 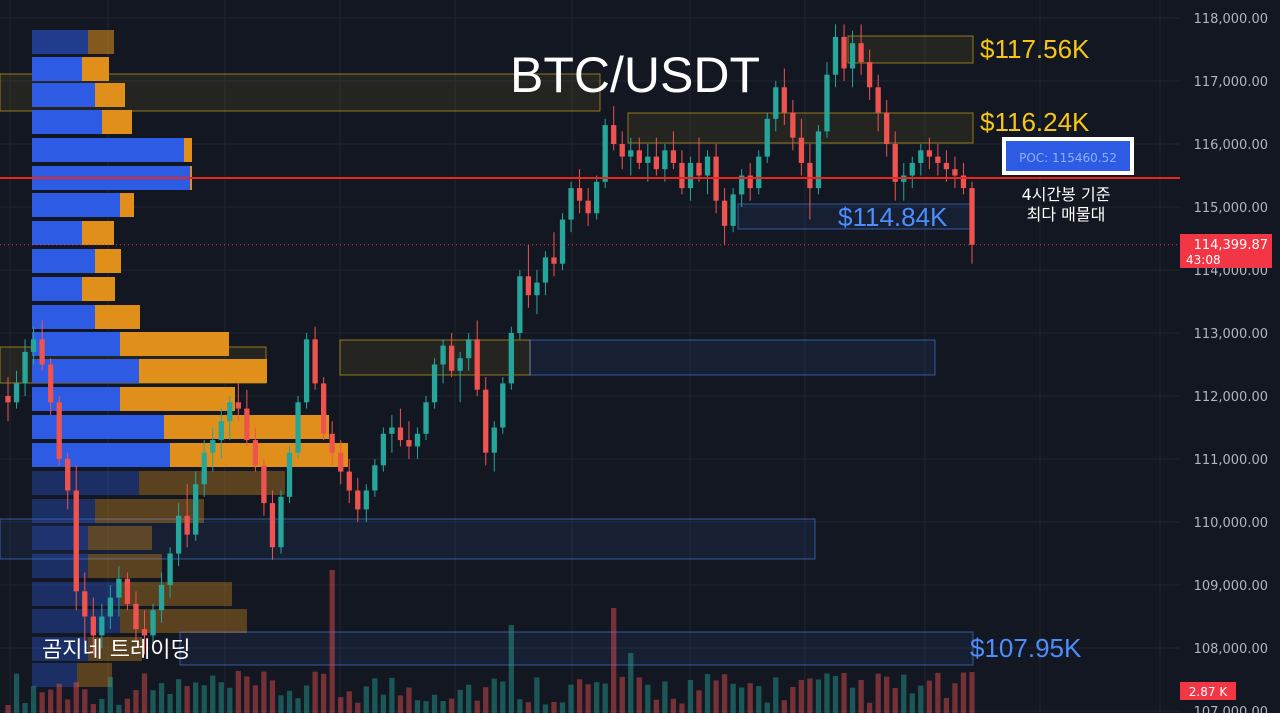 What do you see at coordinates (1231, 397) in the screenshot?
I see `y-tick-label: 112,000.00` at bounding box center [1231, 397].